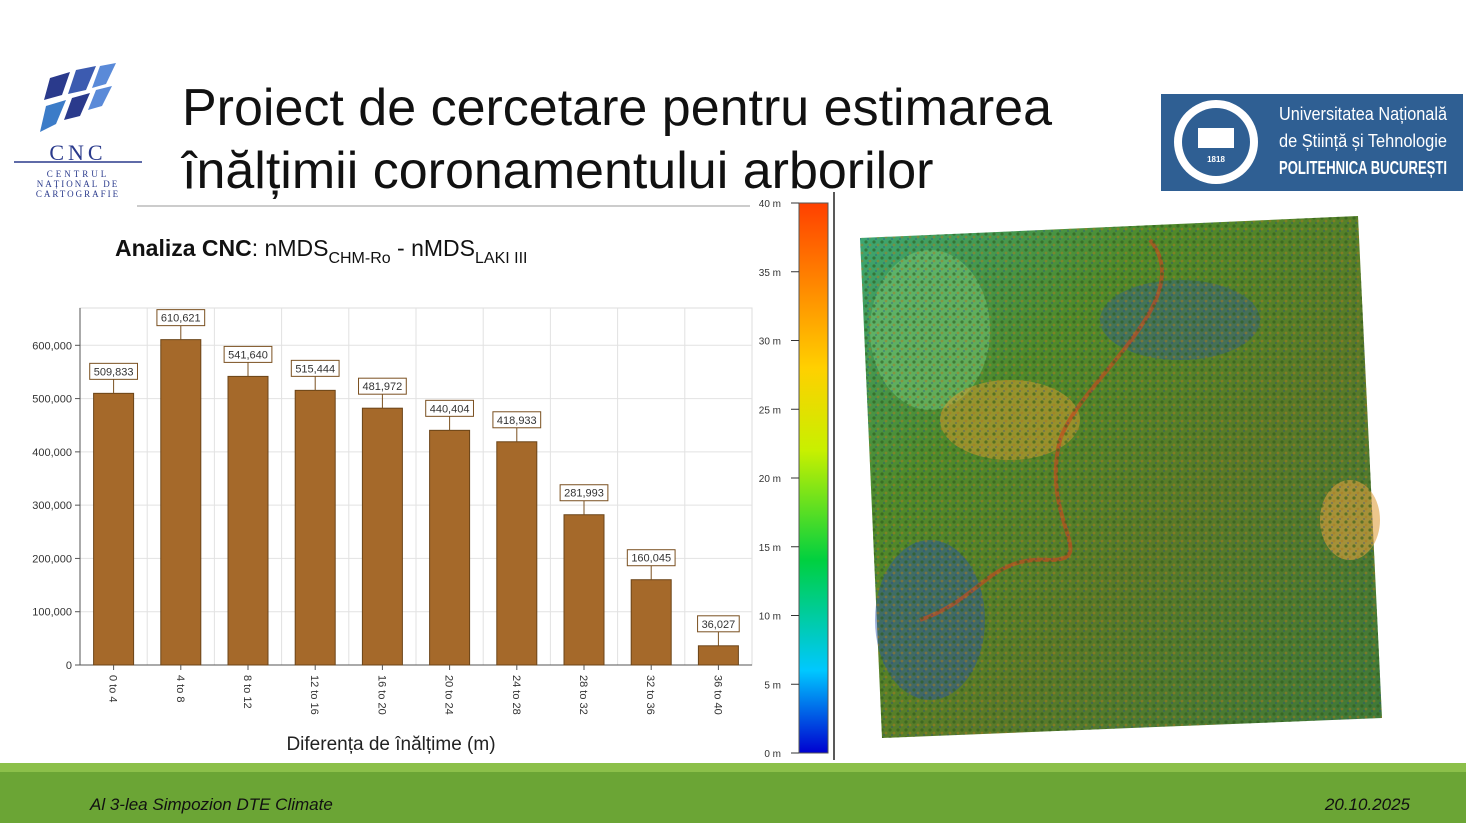 The height and width of the screenshot is (823, 1466). What do you see at coordinates (52, 559) in the screenshot?
I see `y-tick-label: 200,000` at bounding box center [52, 559].